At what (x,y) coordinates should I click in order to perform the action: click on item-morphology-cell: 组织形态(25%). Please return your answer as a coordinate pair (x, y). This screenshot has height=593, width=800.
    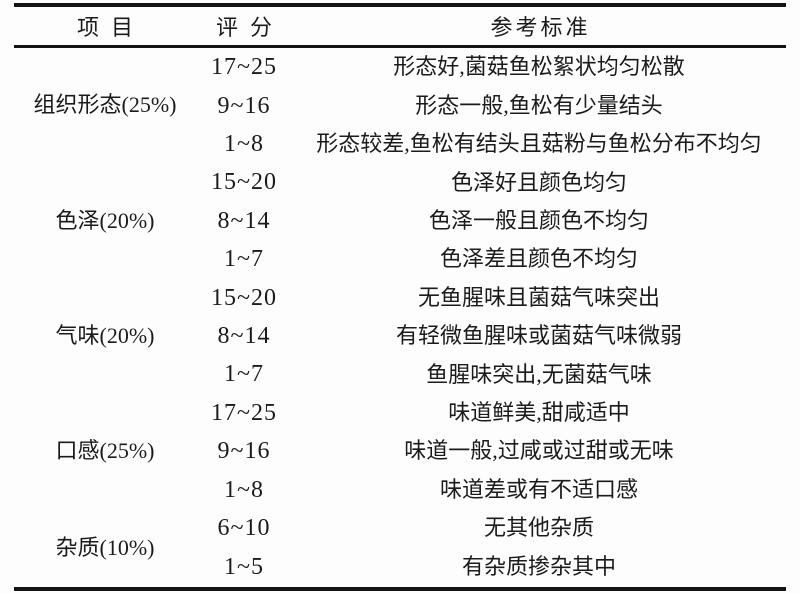
    Looking at the image, I should click on (105, 105).